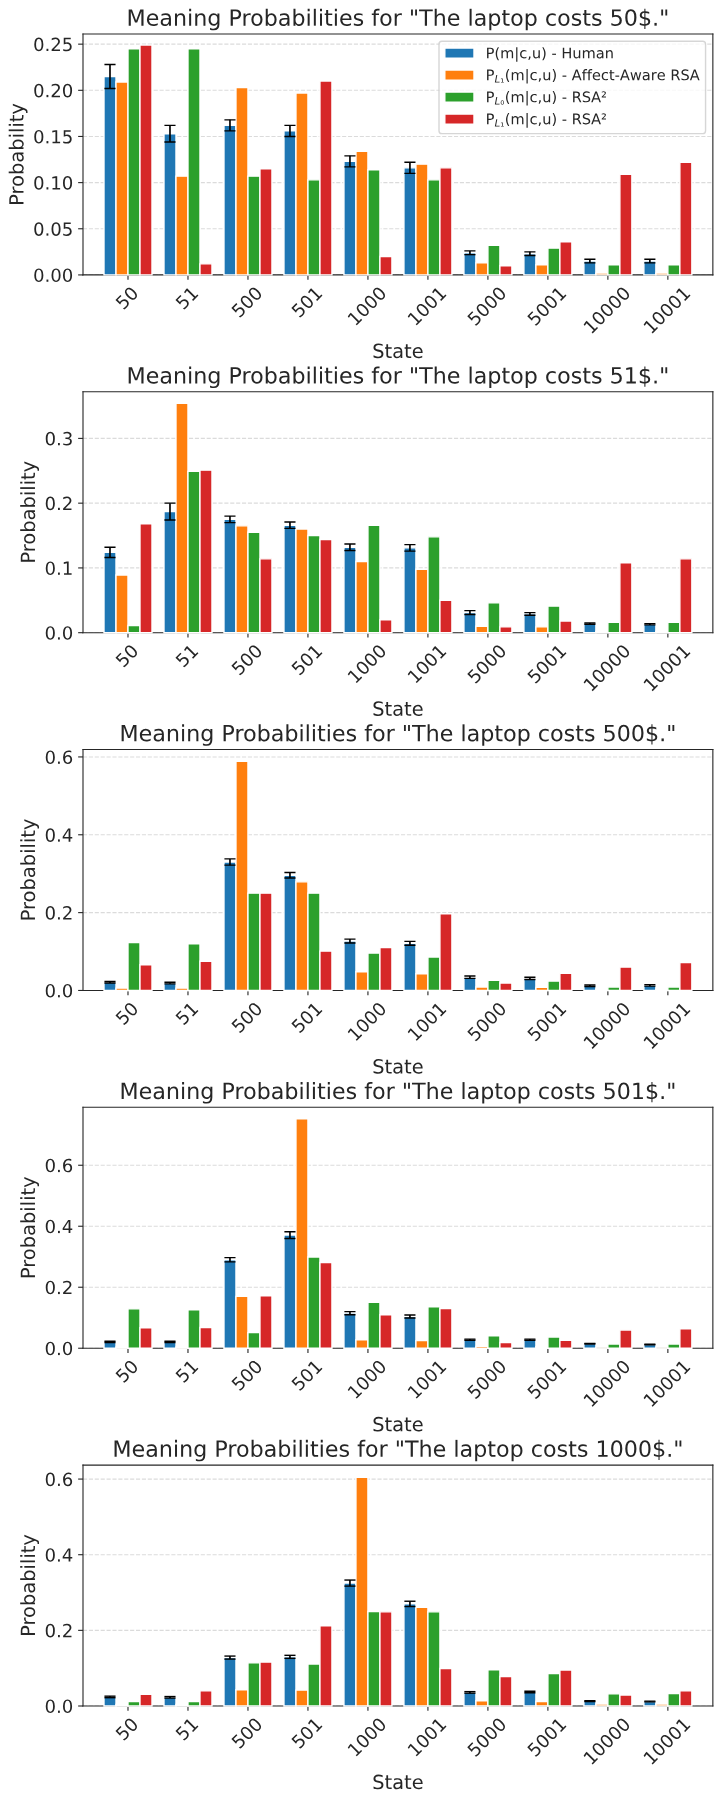 This screenshot has height=1793, width=715. Describe the element at coordinates (550, 54) in the screenshot. I see `legend-label: P(m|c,u) - Human` at that location.